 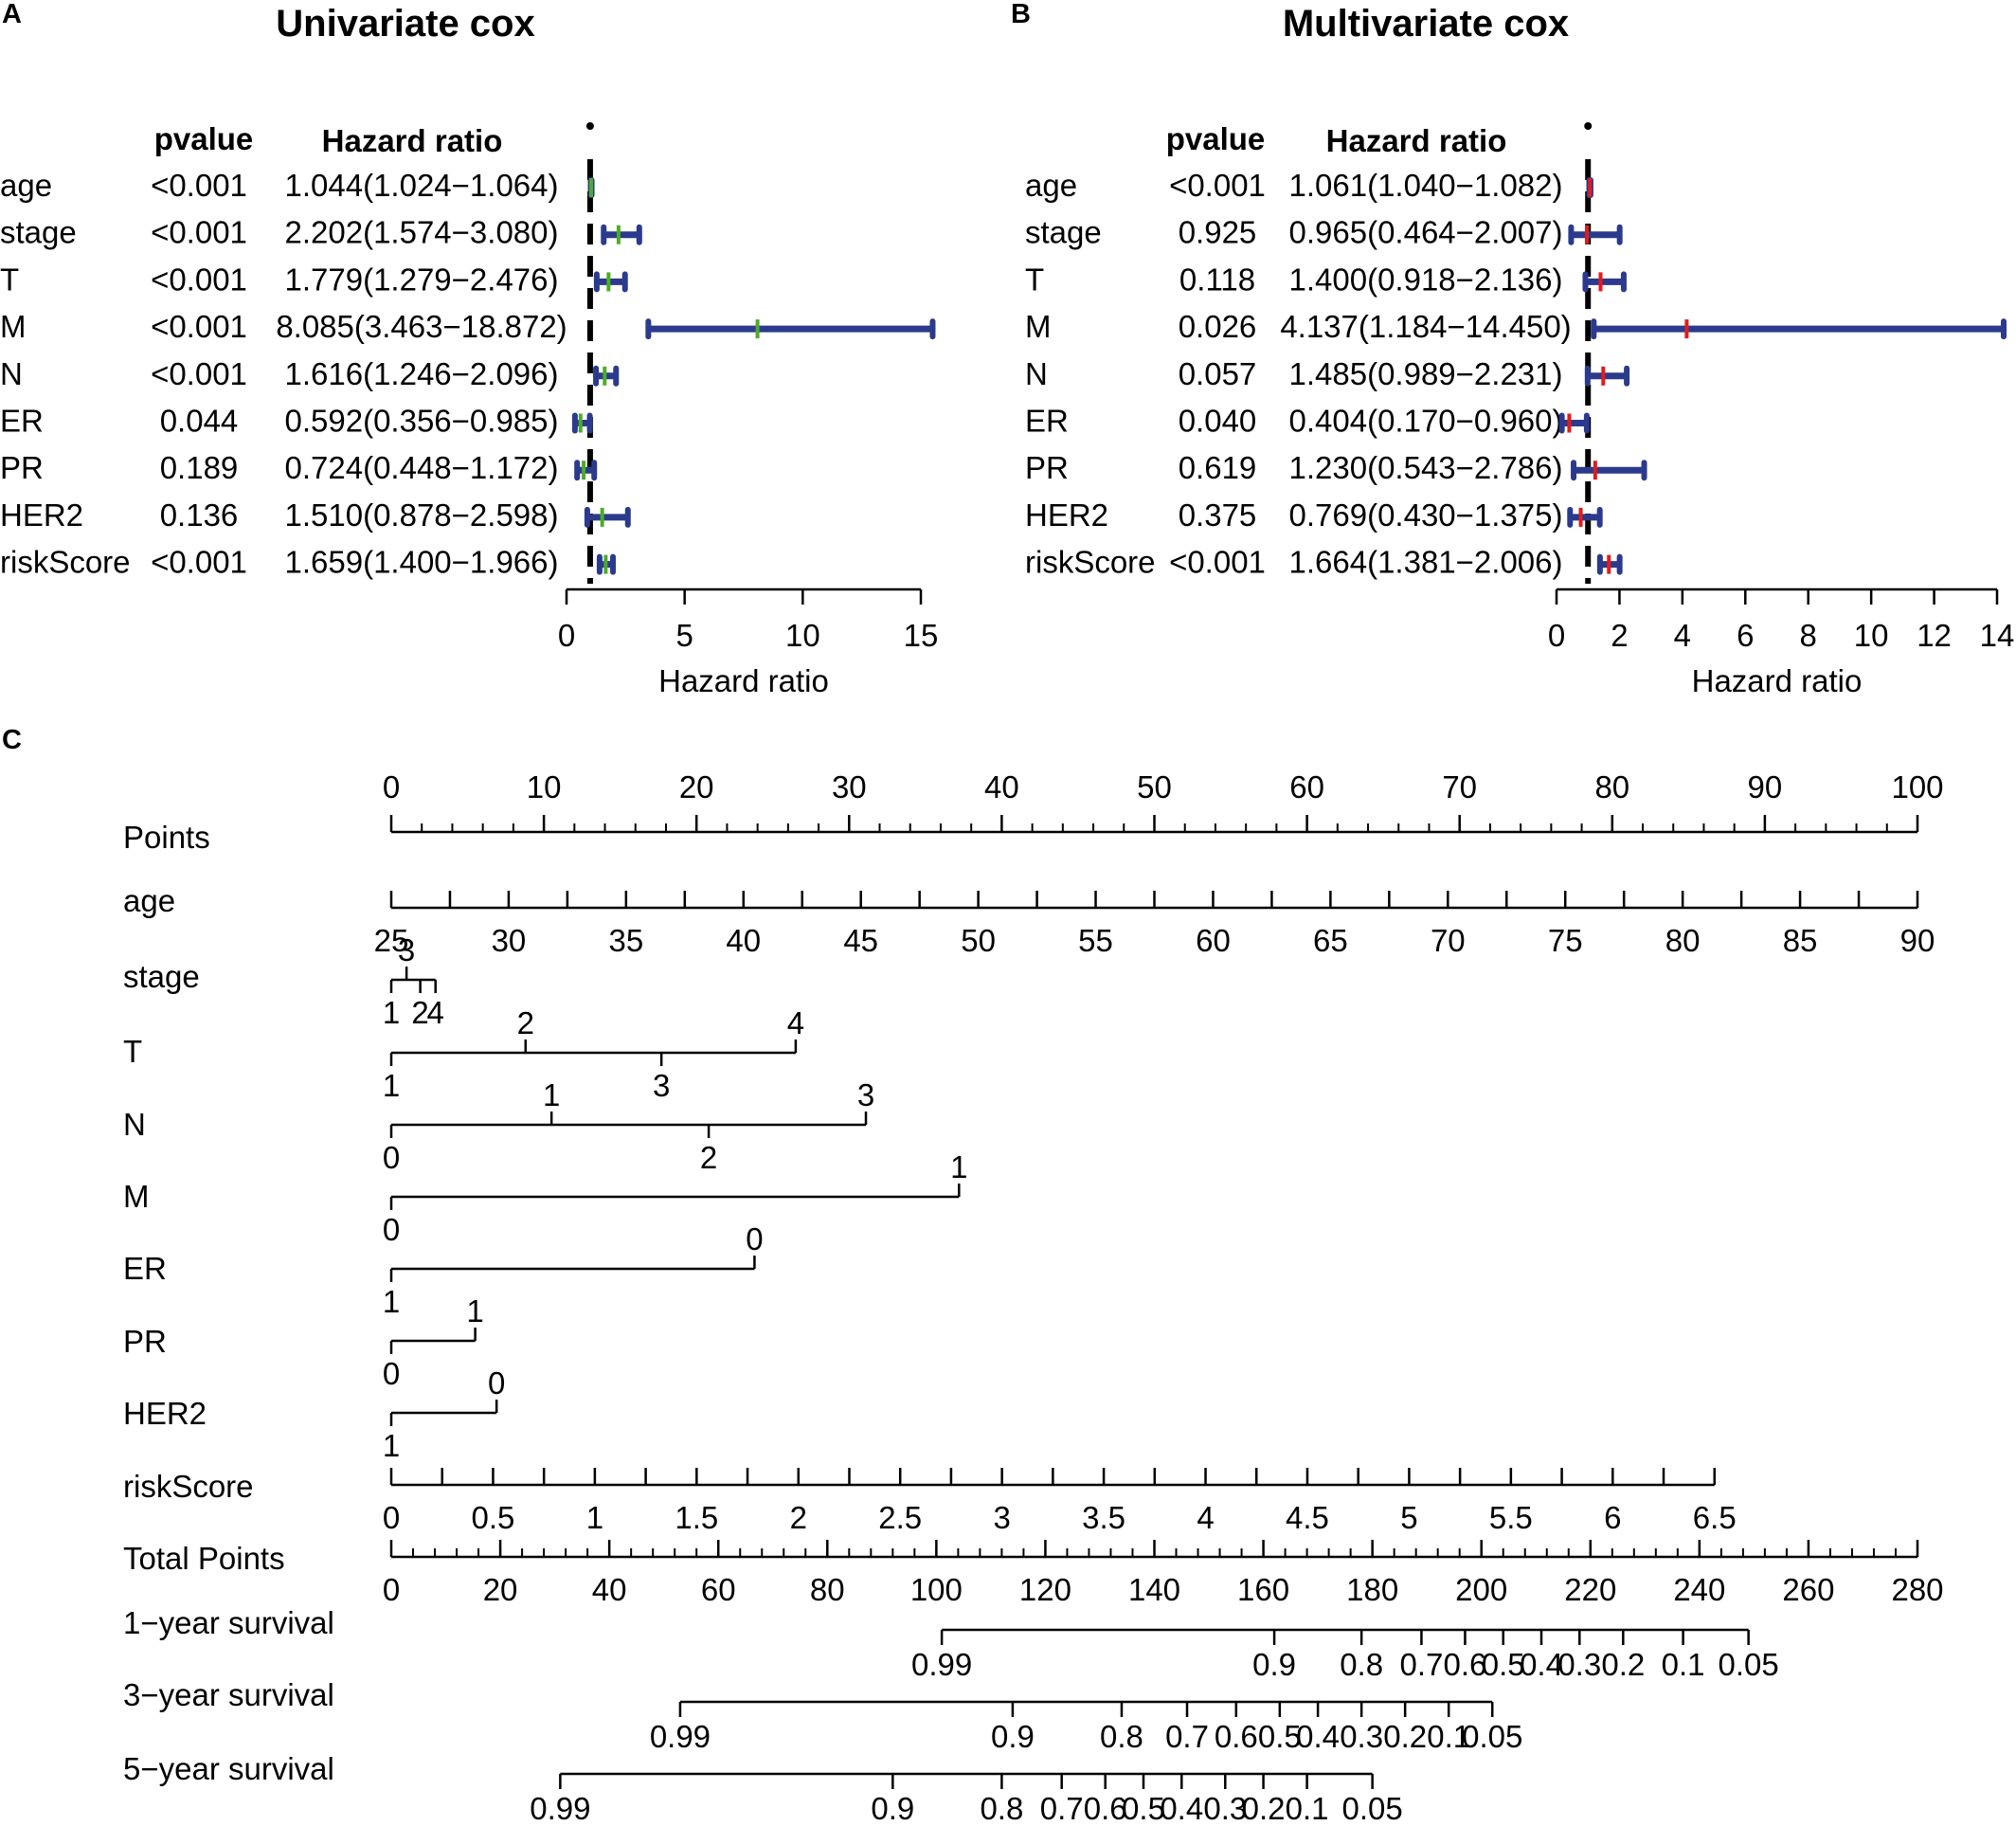 What do you see at coordinates (1095, 940) in the screenshot?
I see `variable-tick-label: 55` at bounding box center [1095, 940].